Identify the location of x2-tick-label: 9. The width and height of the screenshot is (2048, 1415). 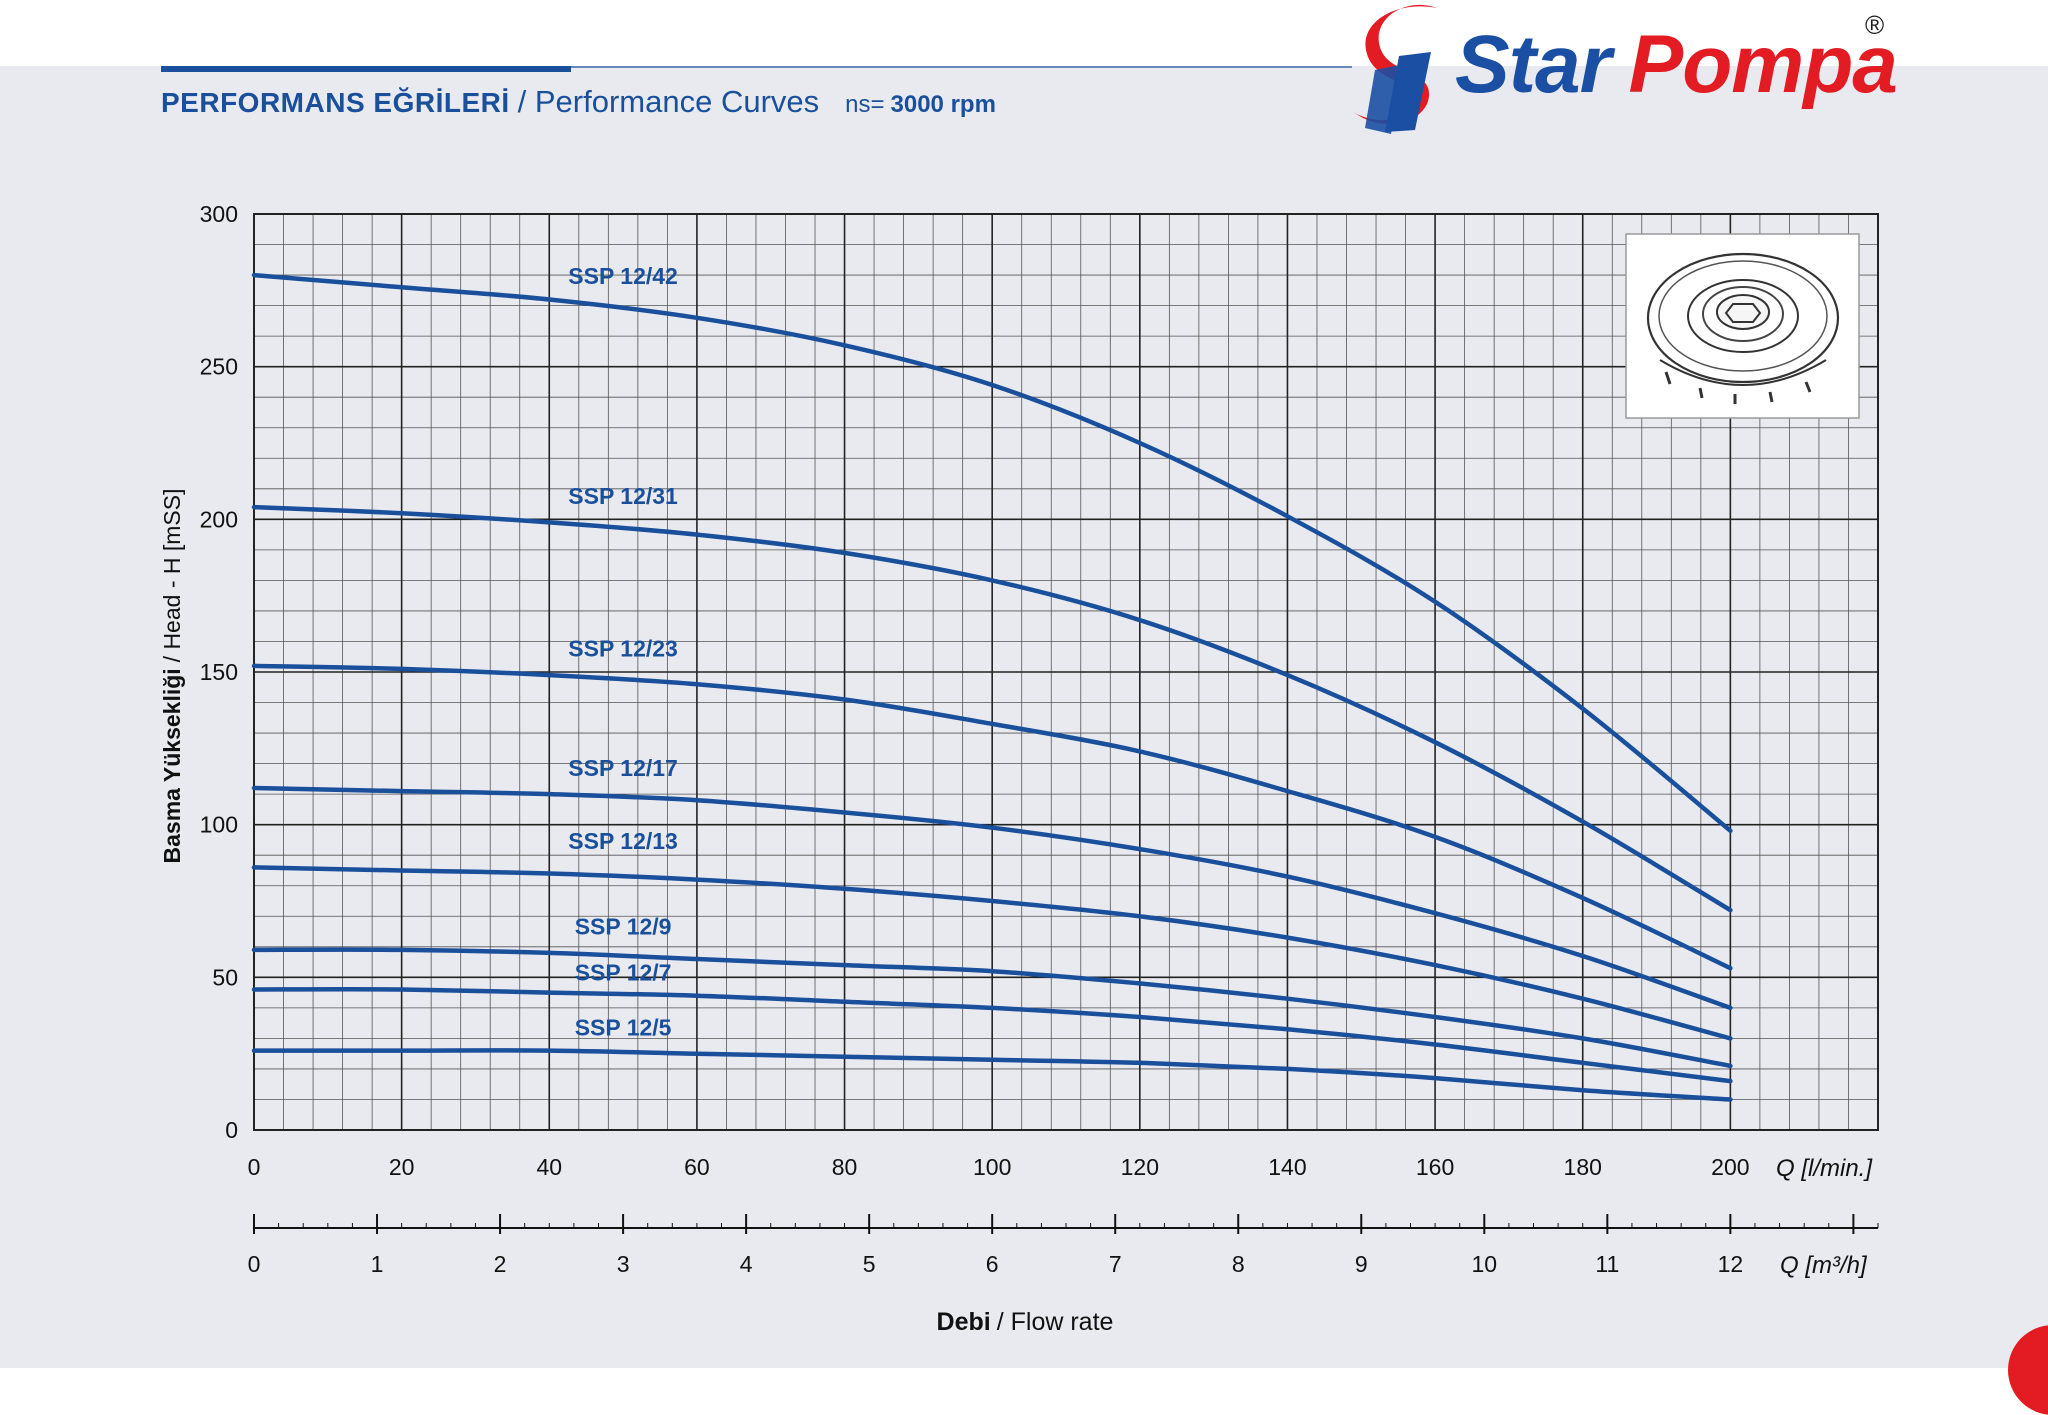
(1361, 1264).